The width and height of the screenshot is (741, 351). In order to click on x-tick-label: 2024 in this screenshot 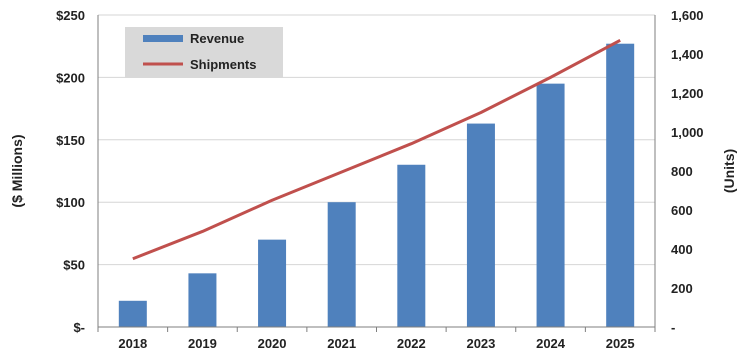, I will do `click(551, 343)`.